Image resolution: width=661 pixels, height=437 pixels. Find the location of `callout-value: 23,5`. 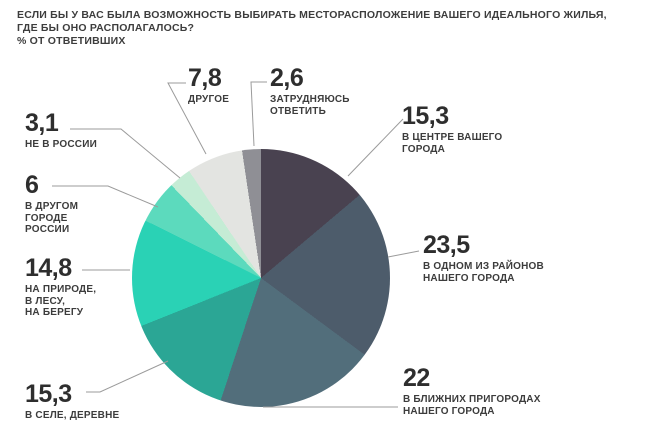

callout-value: 23,5 is located at coordinates (446, 245).